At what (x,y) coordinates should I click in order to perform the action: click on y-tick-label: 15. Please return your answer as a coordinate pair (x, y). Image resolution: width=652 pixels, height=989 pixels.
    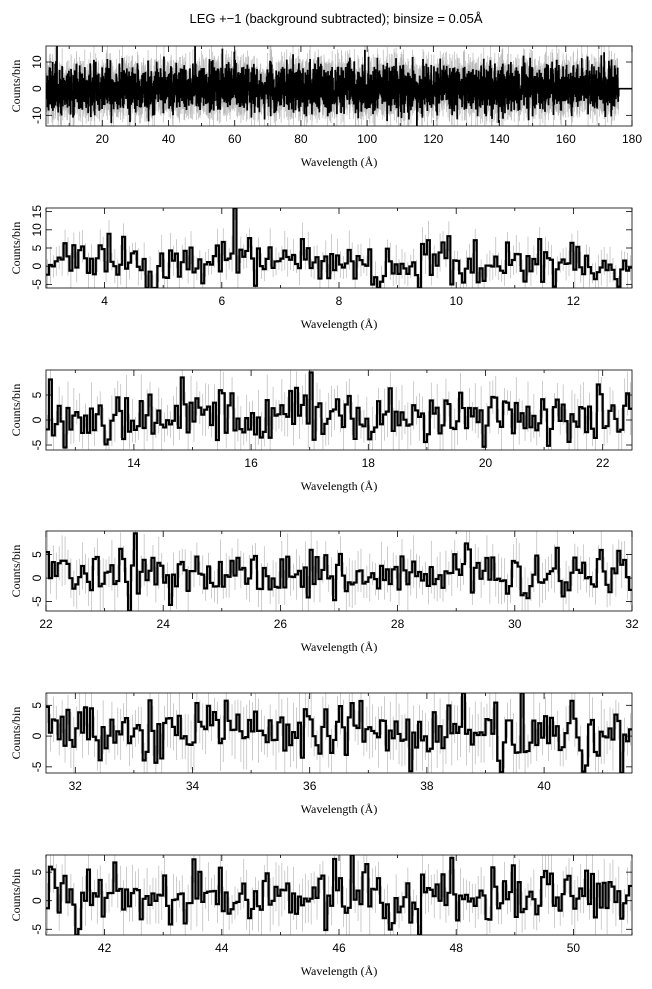
    Looking at the image, I should click on (37, 212).